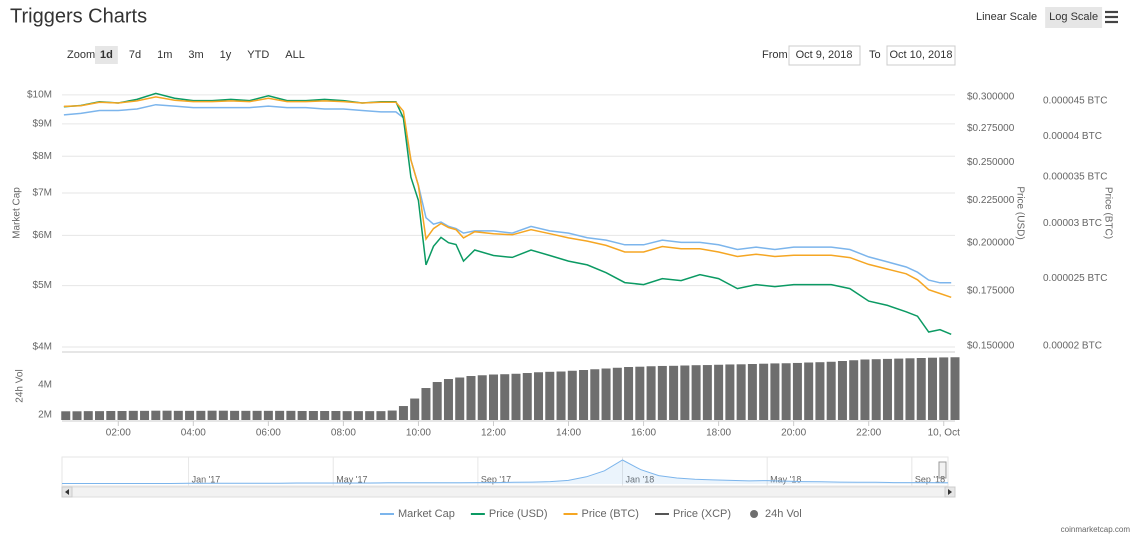  What do you see at coordinates (20, 385) in the screenshot?
I see `volume-axis-title: 24h Vol` at bounding box center [20, 385].